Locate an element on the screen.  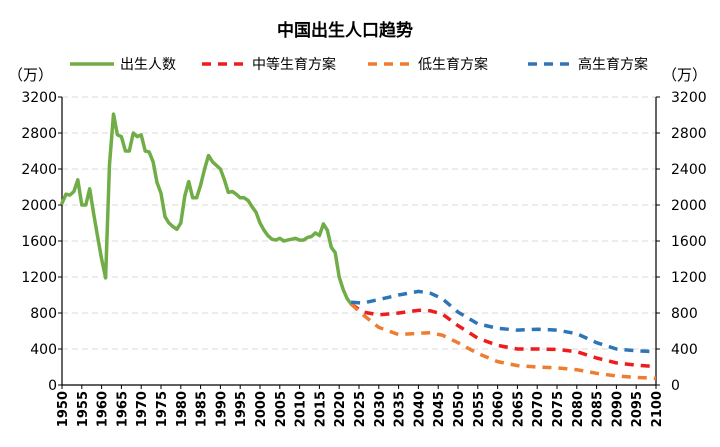
x-tick-1985: 1985 is located at coordinates (202, 409).